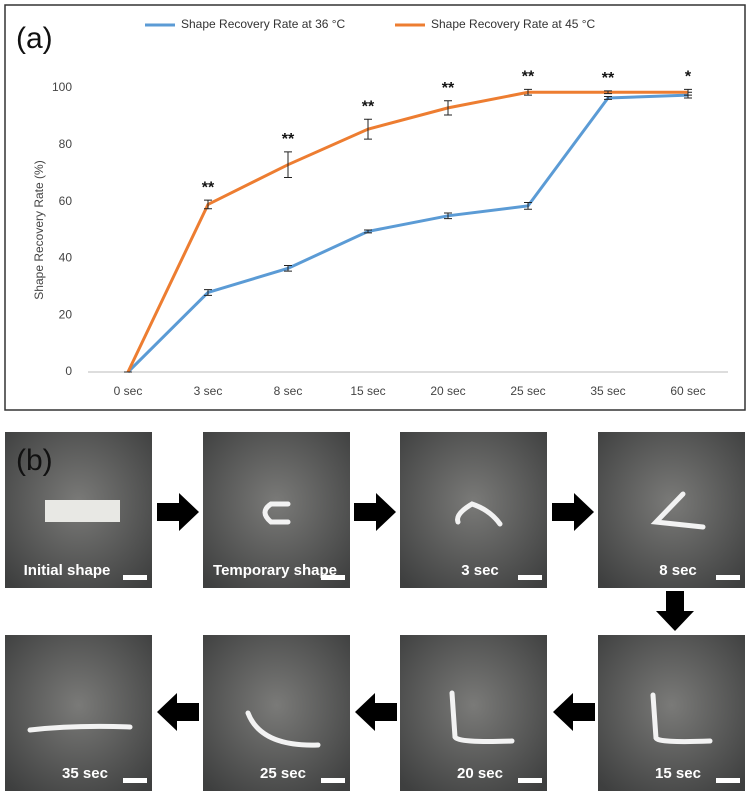 The image size is (751, 792). I want to click on y-tick-label: 100, so click(62, 87).